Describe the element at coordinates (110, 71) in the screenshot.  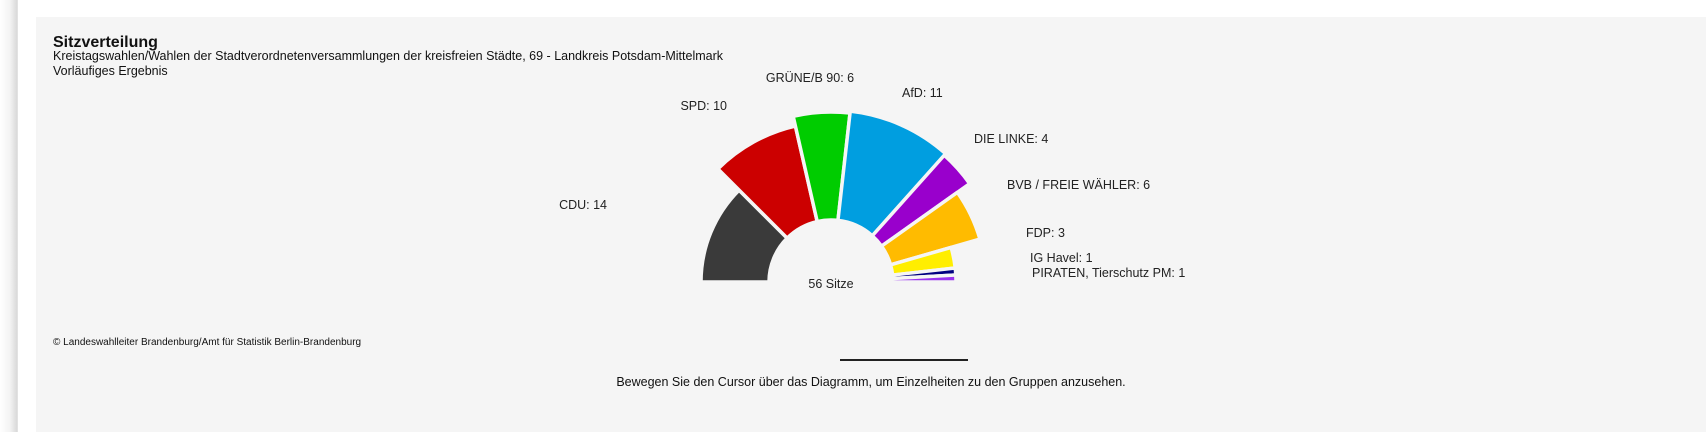
I see `result-status: Vorläufiges Ergebnis` at that location.